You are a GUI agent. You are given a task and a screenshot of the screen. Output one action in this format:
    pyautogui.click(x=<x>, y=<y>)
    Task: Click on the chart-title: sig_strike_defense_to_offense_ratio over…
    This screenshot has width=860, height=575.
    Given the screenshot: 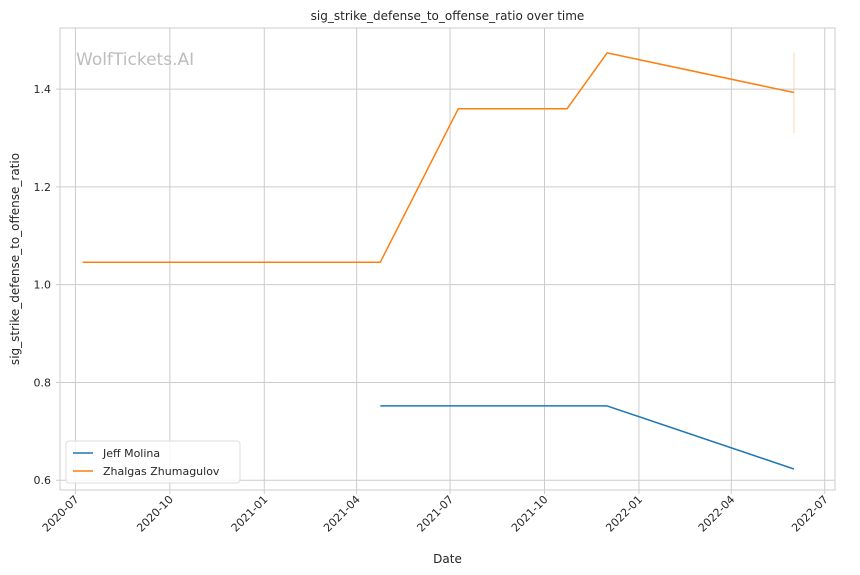 What is the action you would take?
    pyautogui.click(x=448, y=16)
    